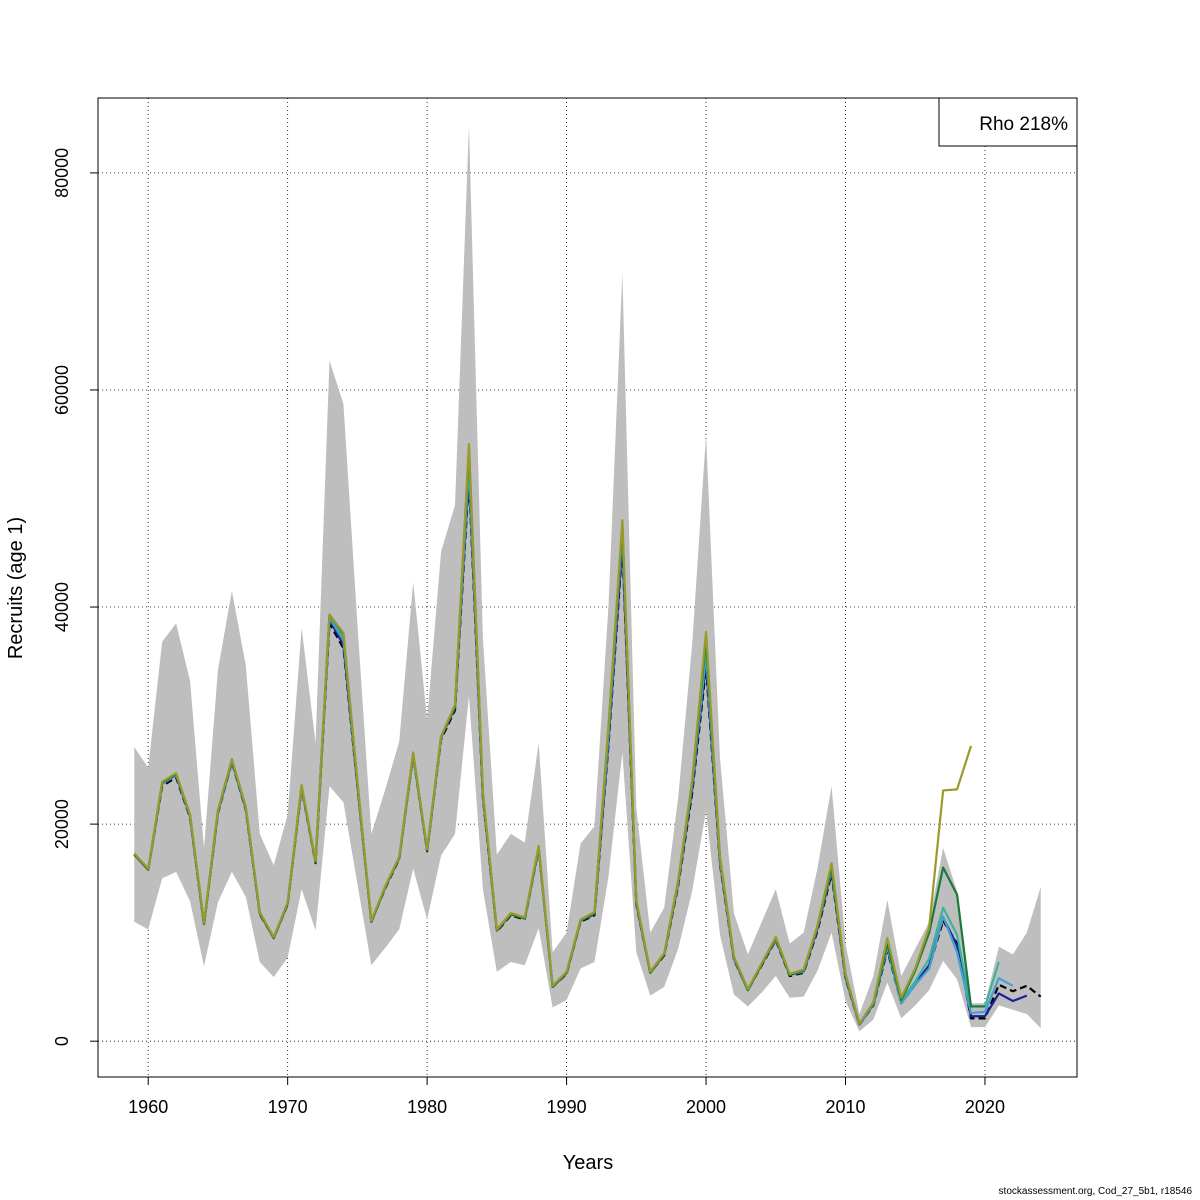 The height and width of the screenshot is (1200, 1200). I want to click on x-tick-label: 1970, so click(288, 1107).